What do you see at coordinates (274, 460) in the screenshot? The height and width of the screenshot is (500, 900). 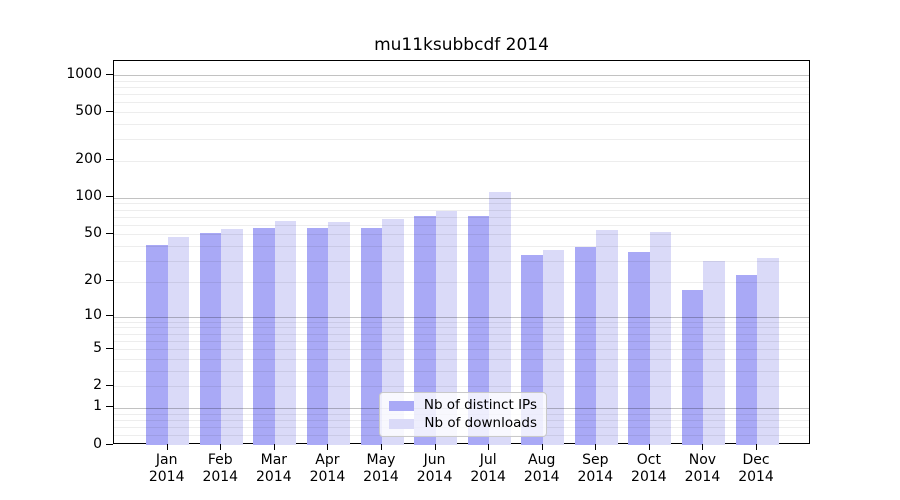 I see `x-tick-month: Mar` at bounding box center [274, 460].